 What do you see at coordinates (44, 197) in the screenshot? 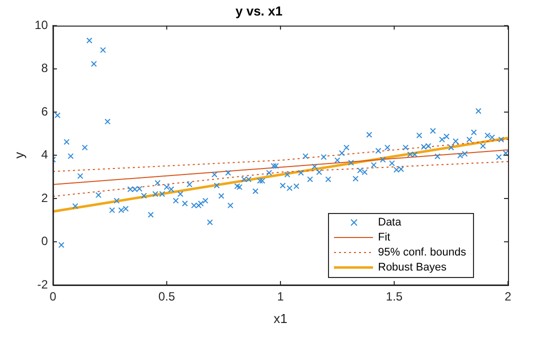
I see `y-tick-label: 2` at bounding box center [44, 197].